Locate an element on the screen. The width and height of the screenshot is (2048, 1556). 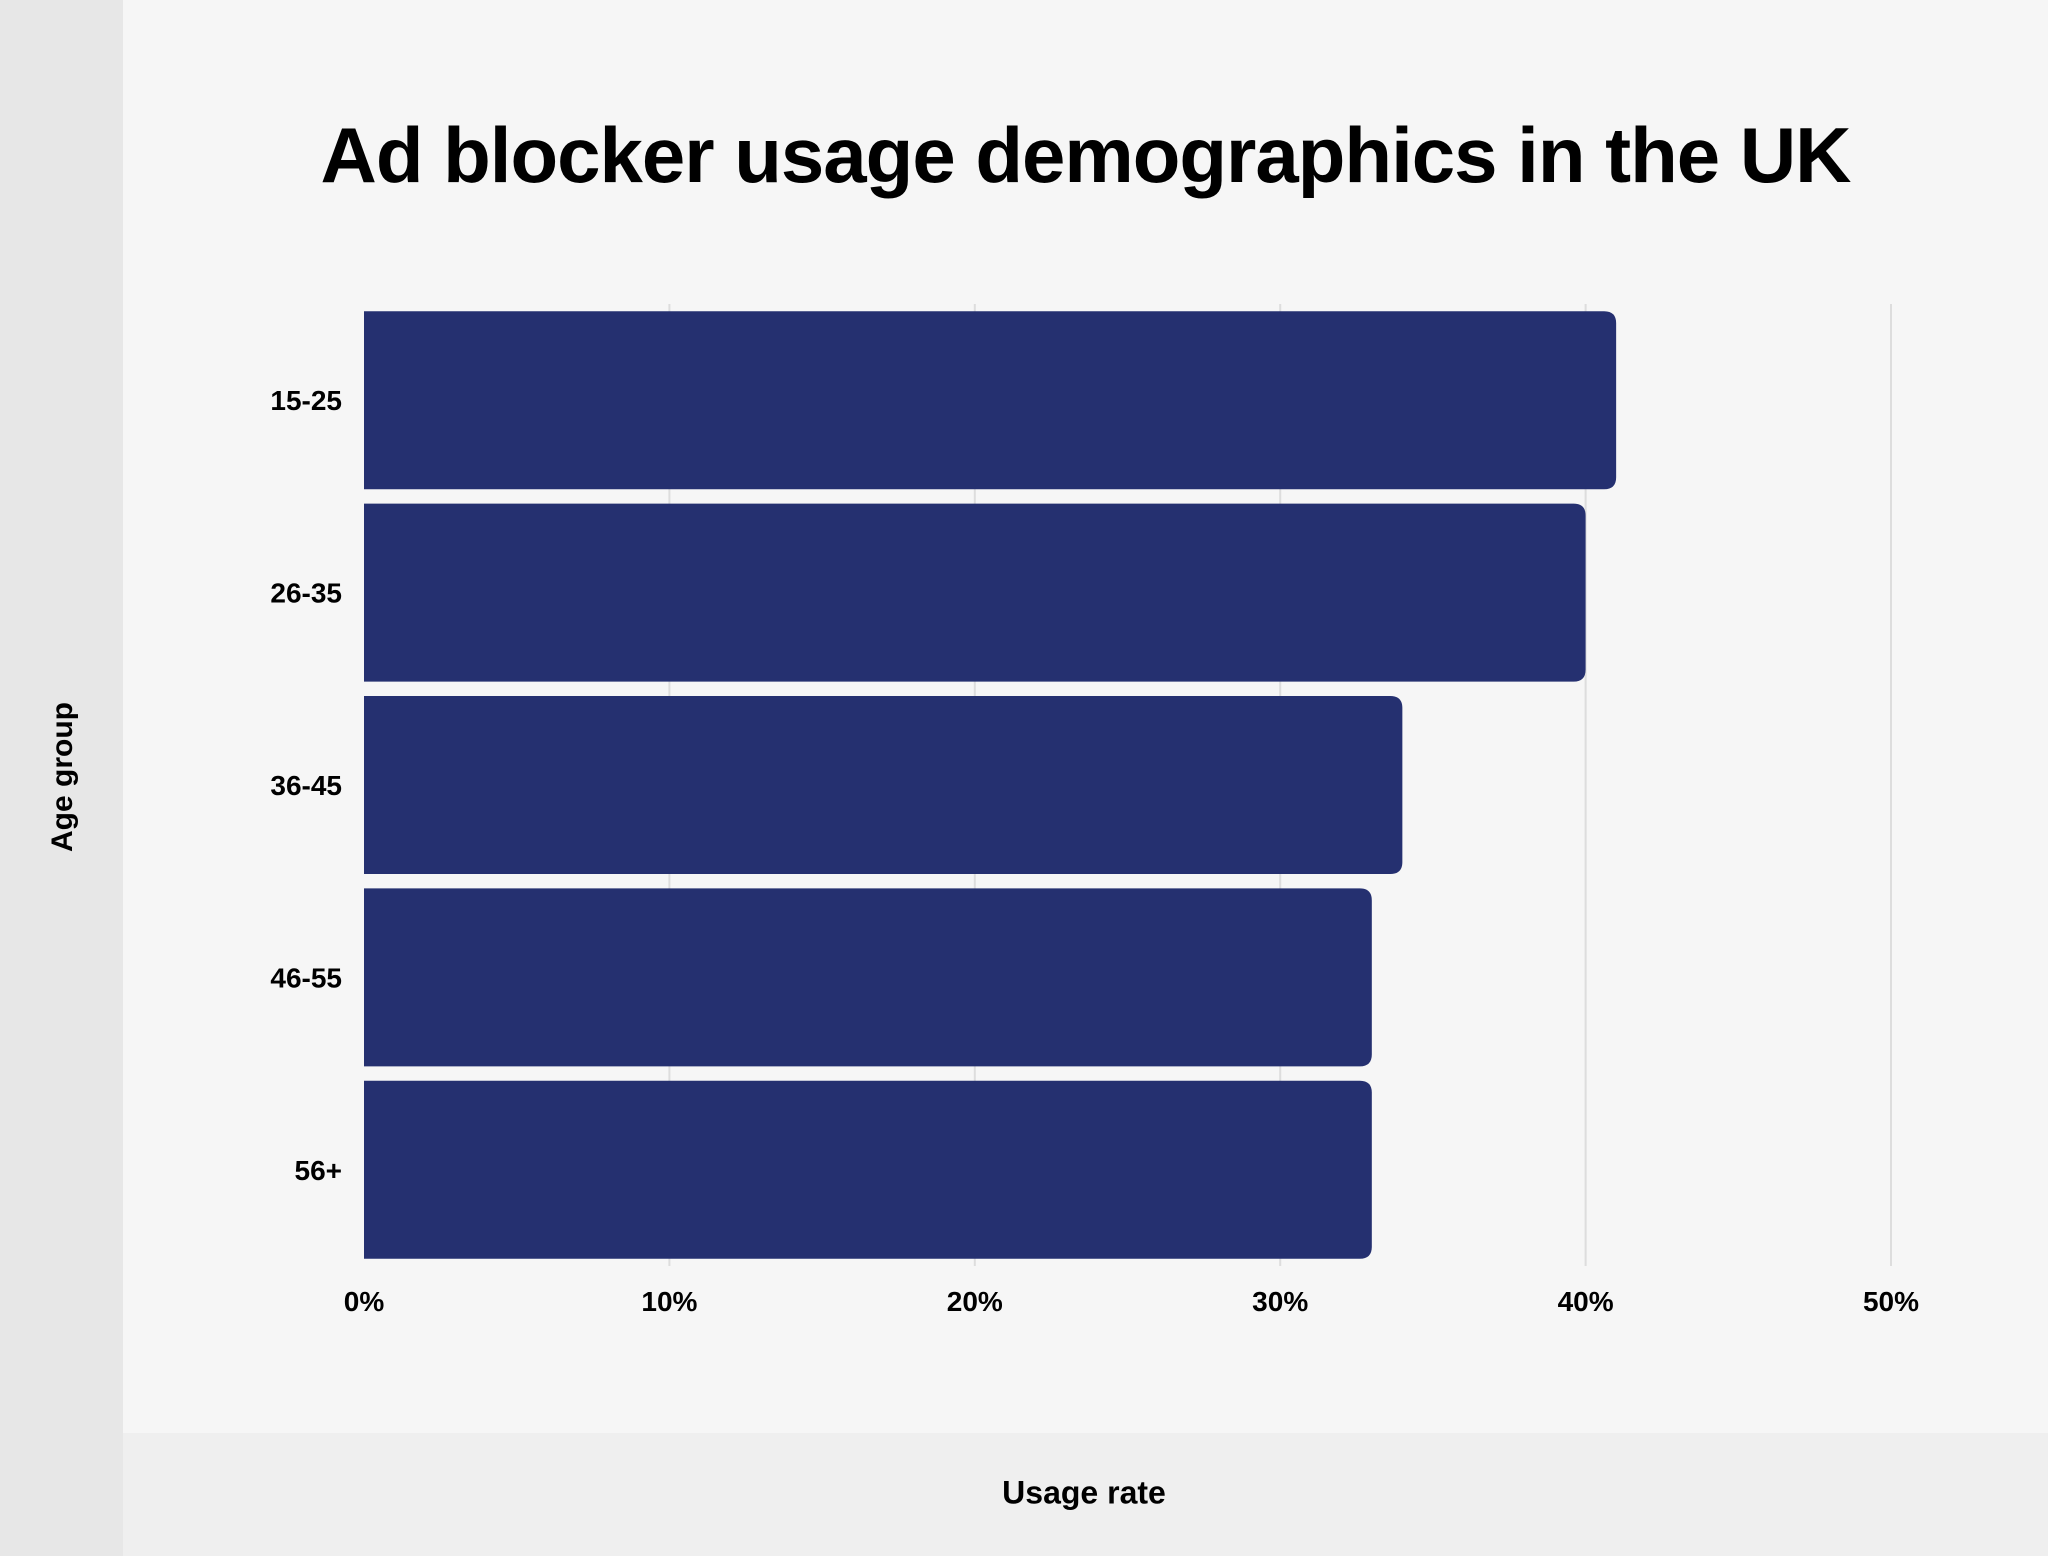
bottom-panel is located at coordinates (1085, 1494).